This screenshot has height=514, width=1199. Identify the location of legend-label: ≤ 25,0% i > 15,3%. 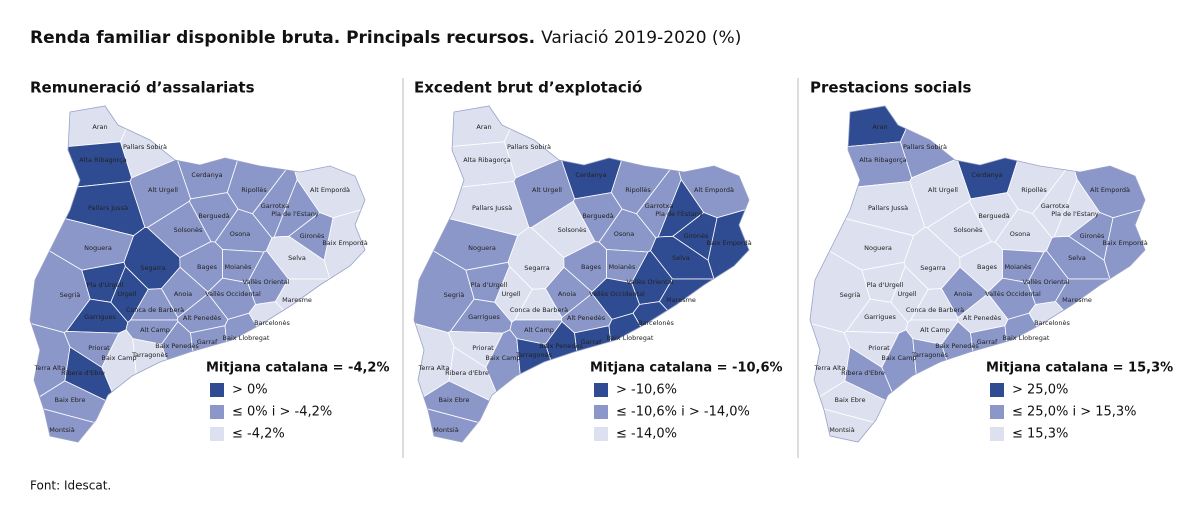
(1074, 412).